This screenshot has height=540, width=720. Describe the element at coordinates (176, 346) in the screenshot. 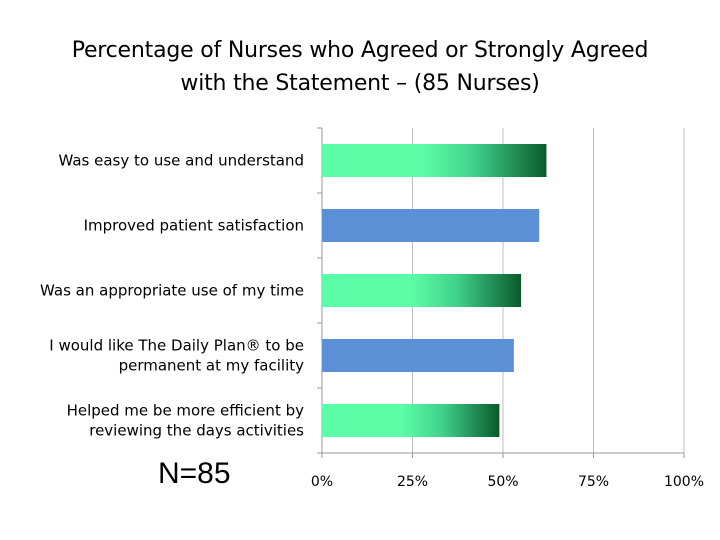

I see `category-label: I would like The Daily Plan® to be` at that location.